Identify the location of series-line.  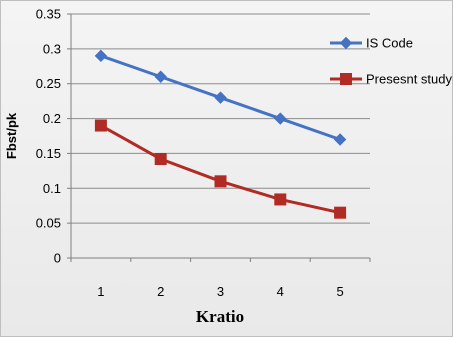
(220, 169).